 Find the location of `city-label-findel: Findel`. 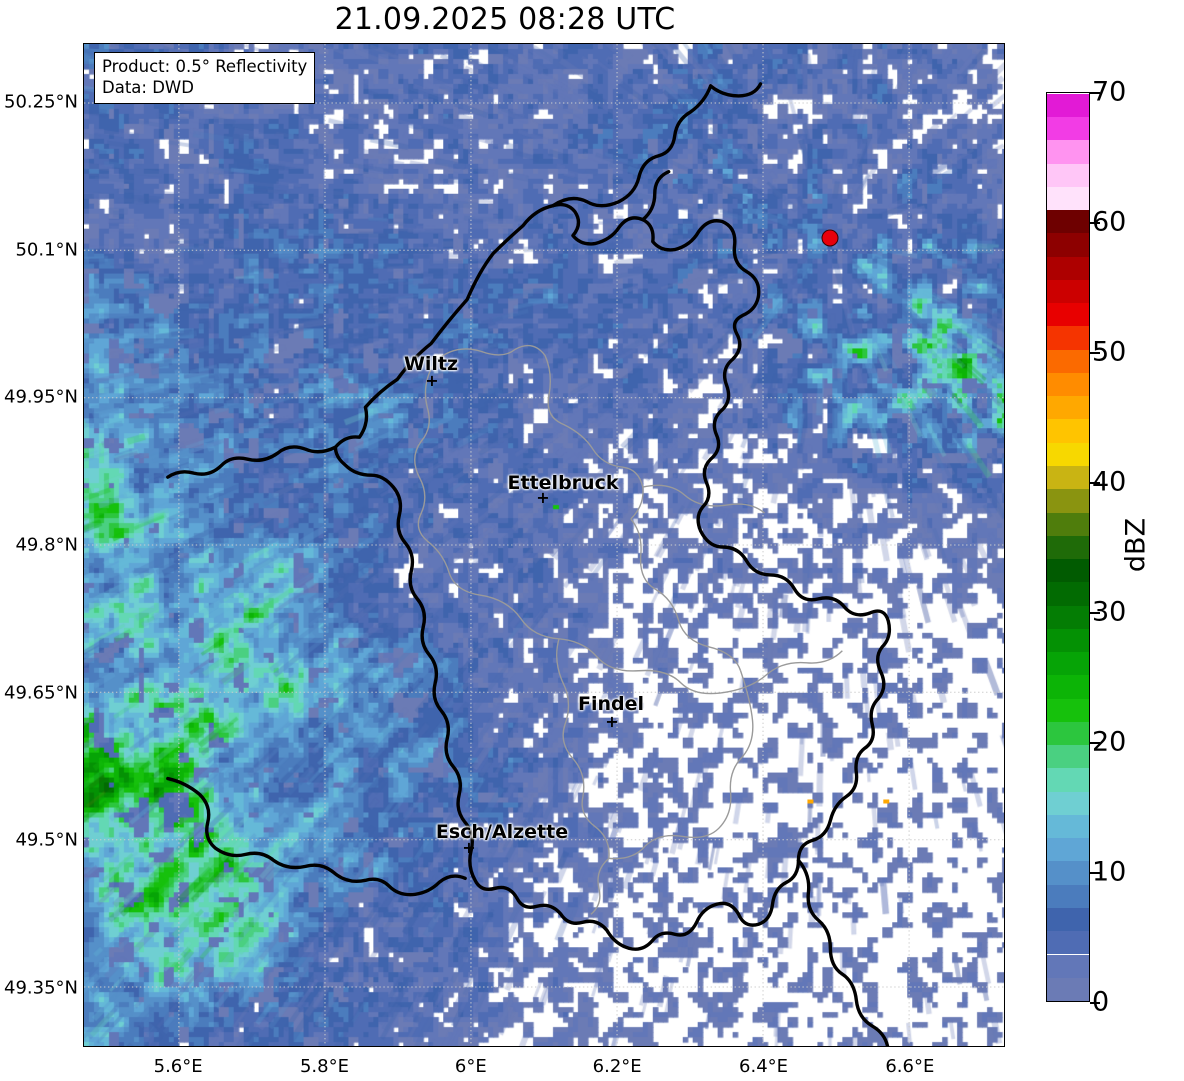

city-label-findel: Findel is located at coordinates (611, 704).